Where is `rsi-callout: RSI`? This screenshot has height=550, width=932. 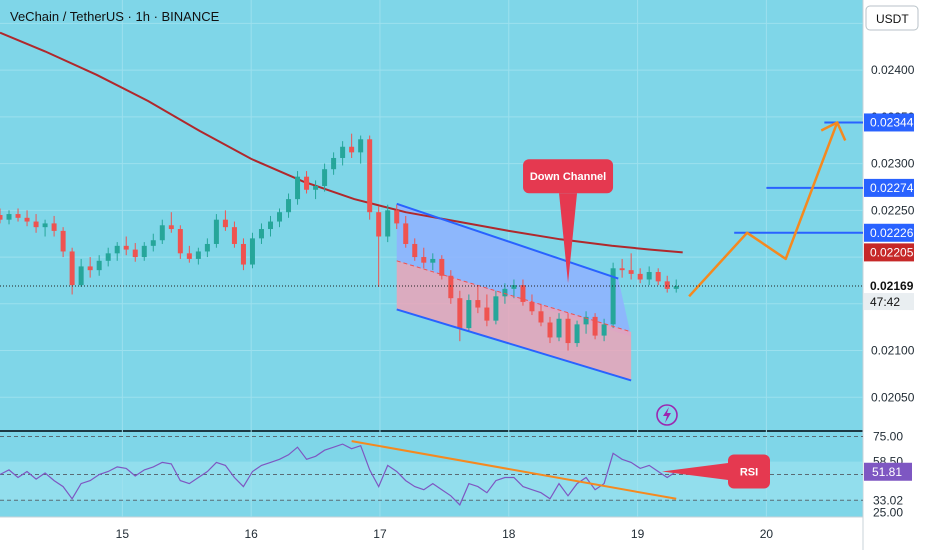 rsi-callout: RSI is located at coordinates (716, 471).